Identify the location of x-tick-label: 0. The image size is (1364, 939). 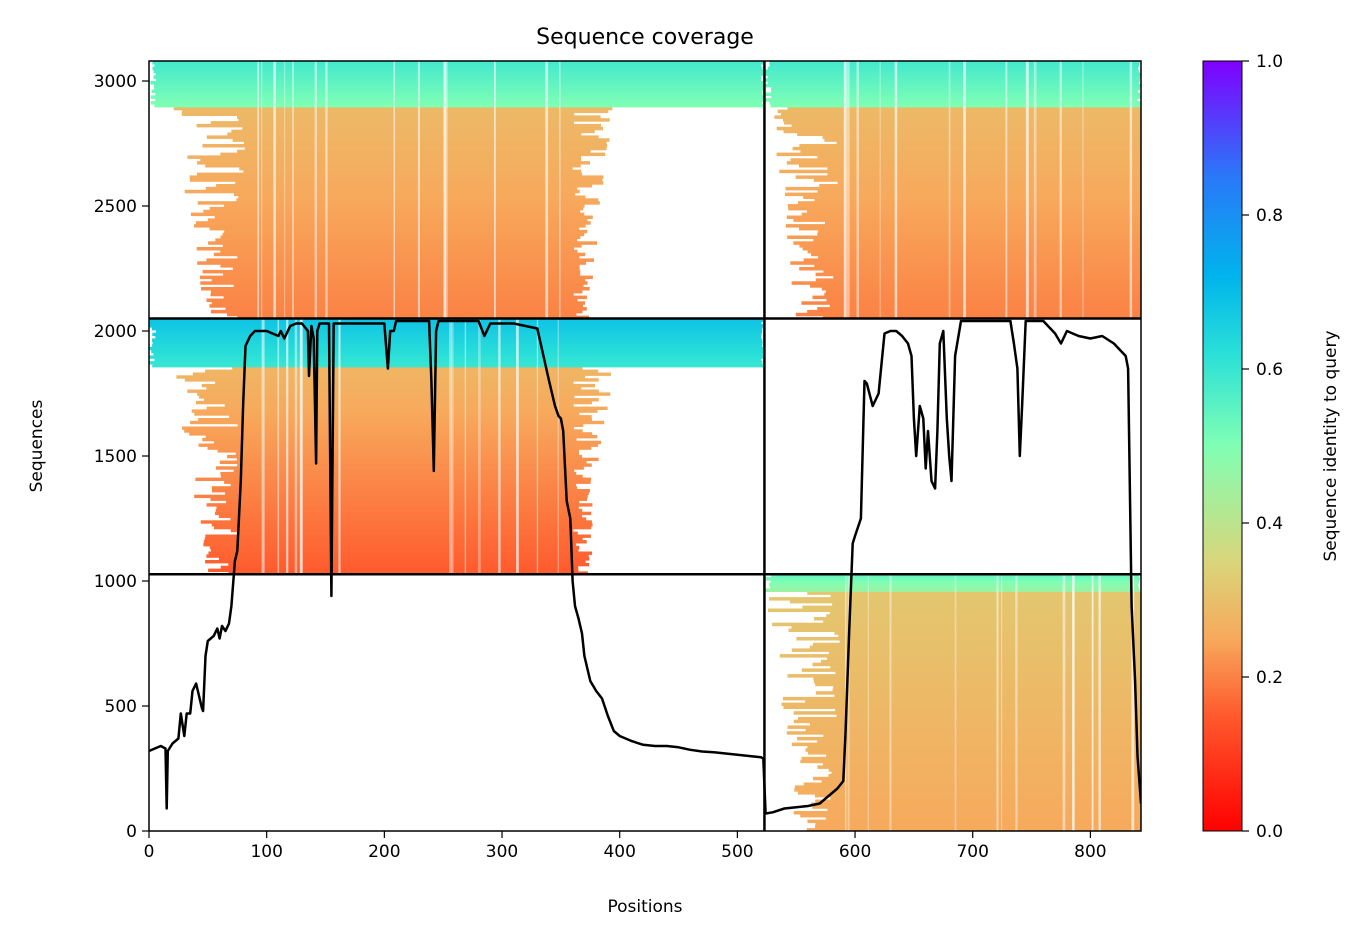
(149, 852).